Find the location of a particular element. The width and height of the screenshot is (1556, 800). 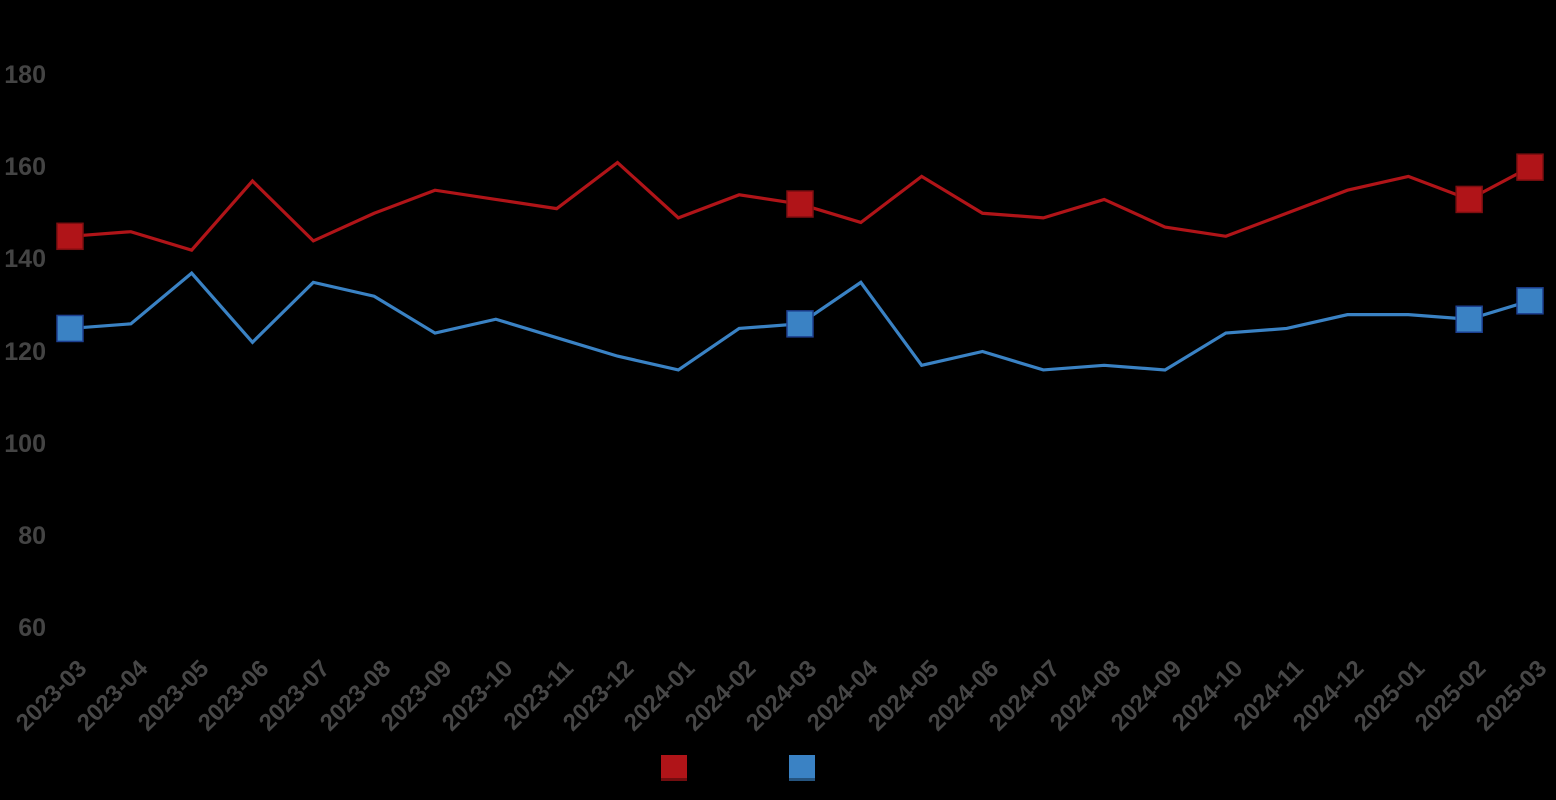

y-tick-label-180: 180 is located at coordinates (25, 75).